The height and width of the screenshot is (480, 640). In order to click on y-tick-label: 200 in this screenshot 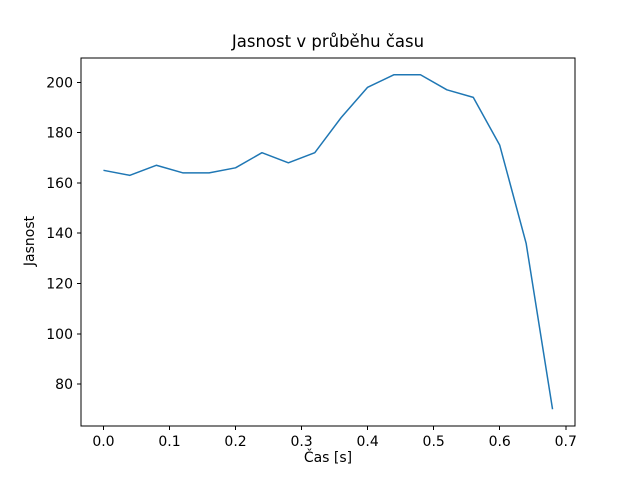, I will do `click(59, 83)`.